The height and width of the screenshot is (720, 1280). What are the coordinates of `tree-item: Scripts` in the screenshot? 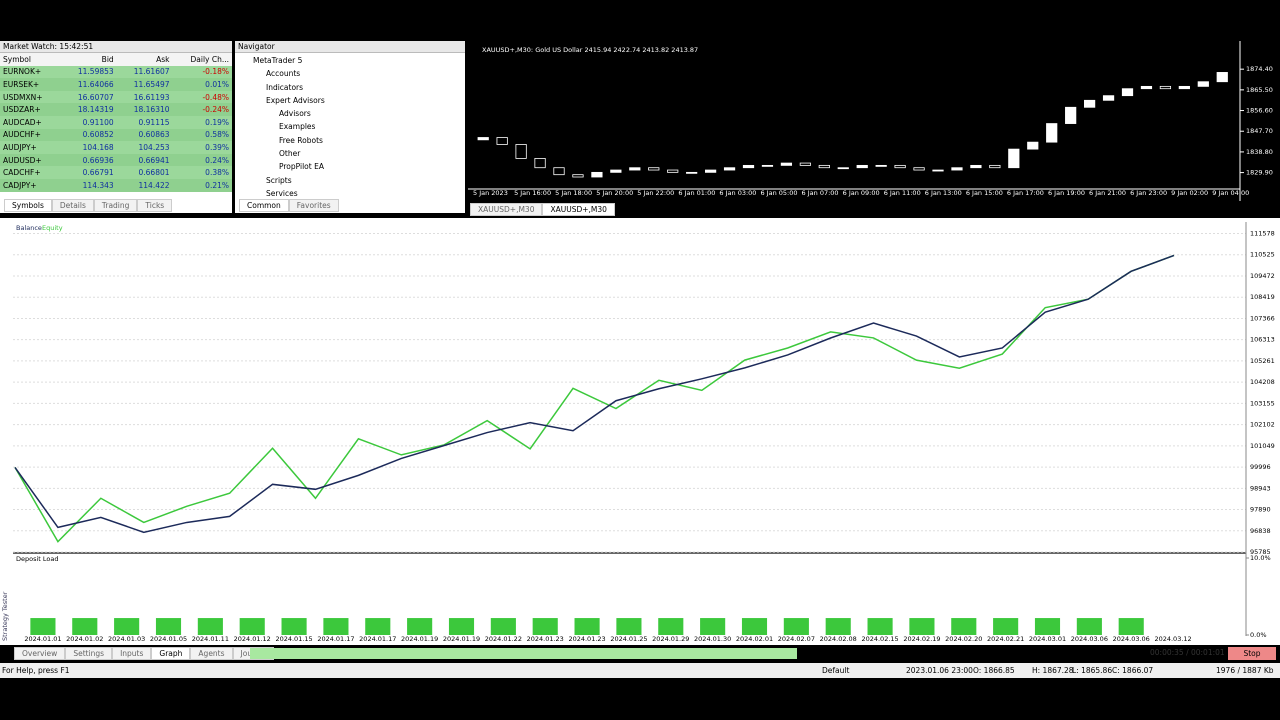 It's located at (279, 180).